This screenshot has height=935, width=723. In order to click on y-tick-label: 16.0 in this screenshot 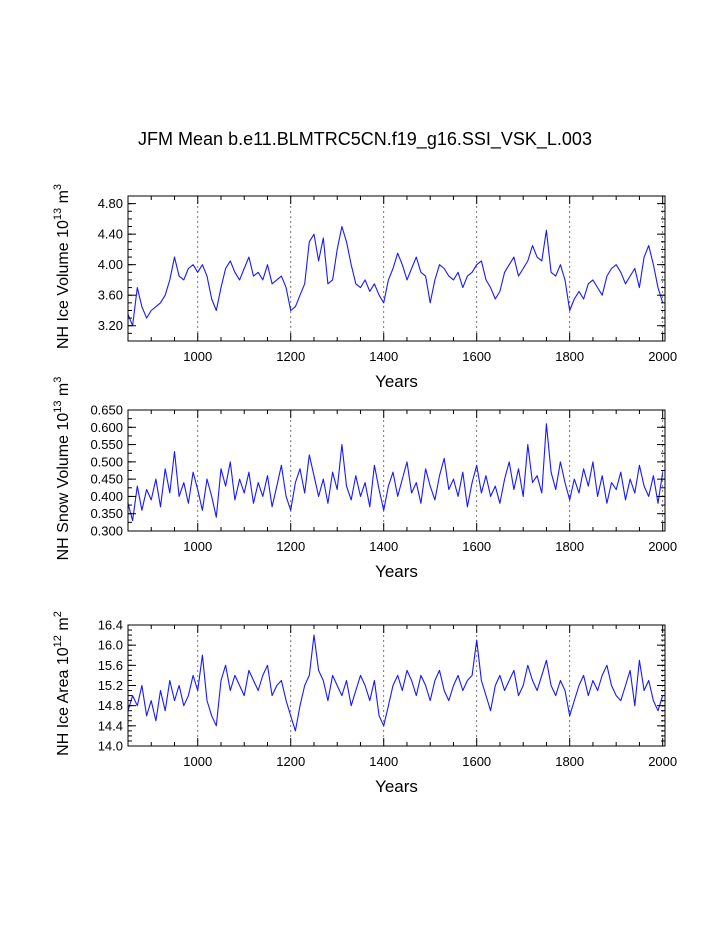, I will do `click(110, 645)`.